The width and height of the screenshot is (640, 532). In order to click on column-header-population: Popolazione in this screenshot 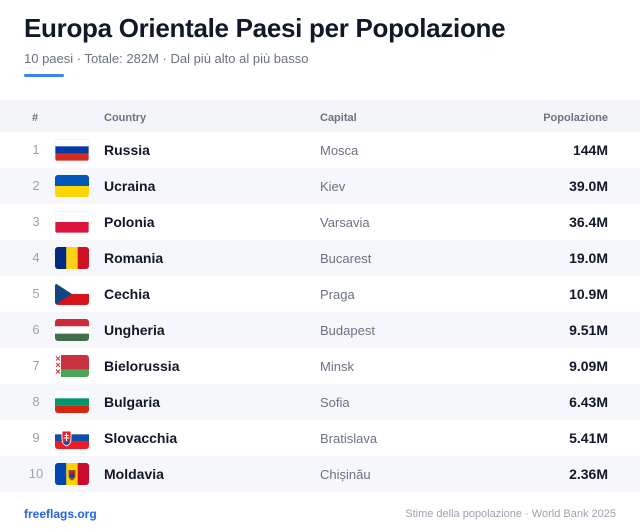, I will do `click(575, 118)`.